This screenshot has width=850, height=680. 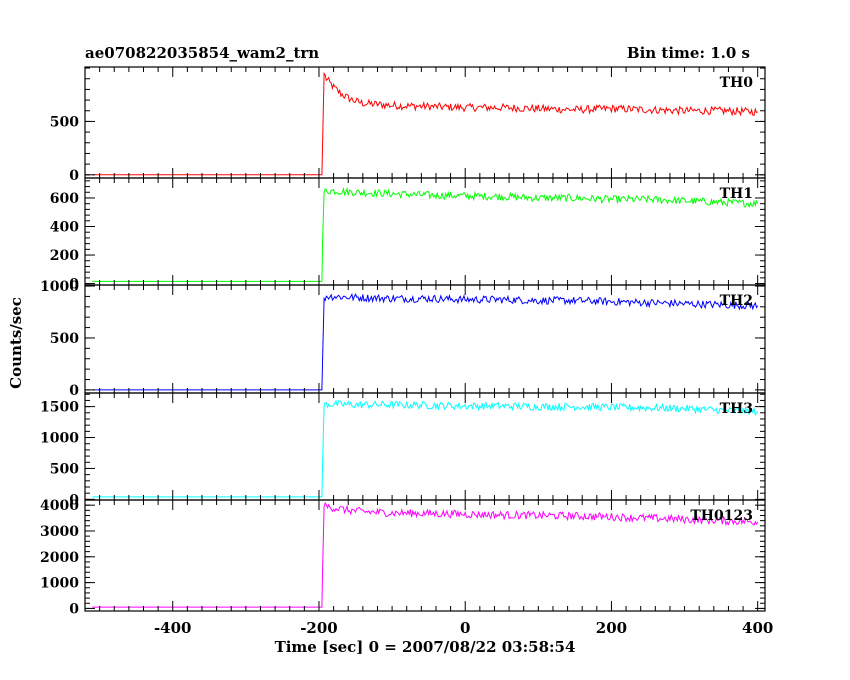 I want to click on y-axis-label: Counts/sec, so click(x=16, y=343).